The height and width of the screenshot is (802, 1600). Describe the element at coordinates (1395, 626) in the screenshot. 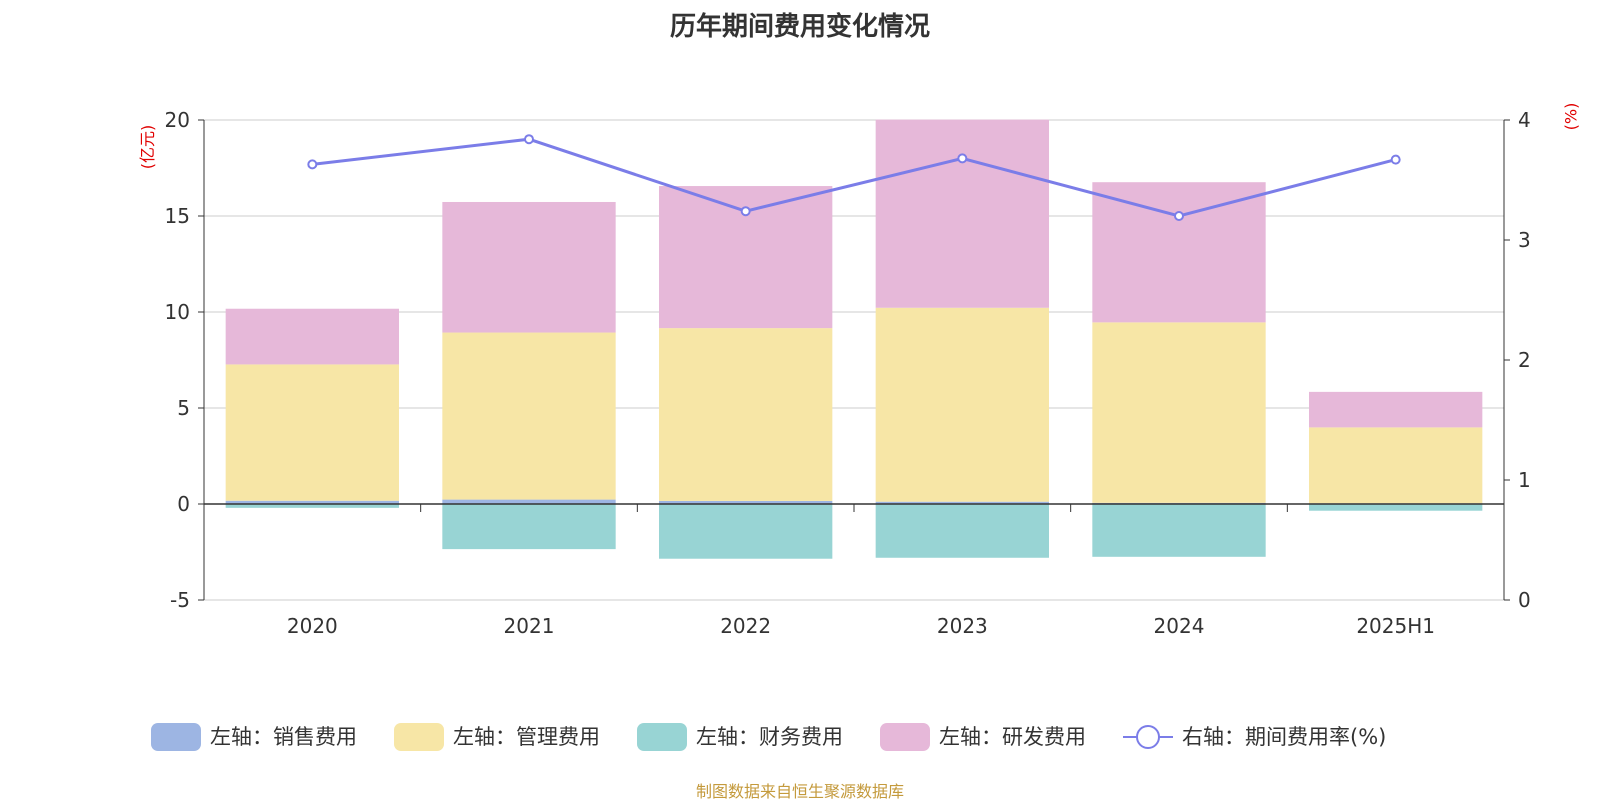

I see `x-axis-category-label: 2025H1` at that location.